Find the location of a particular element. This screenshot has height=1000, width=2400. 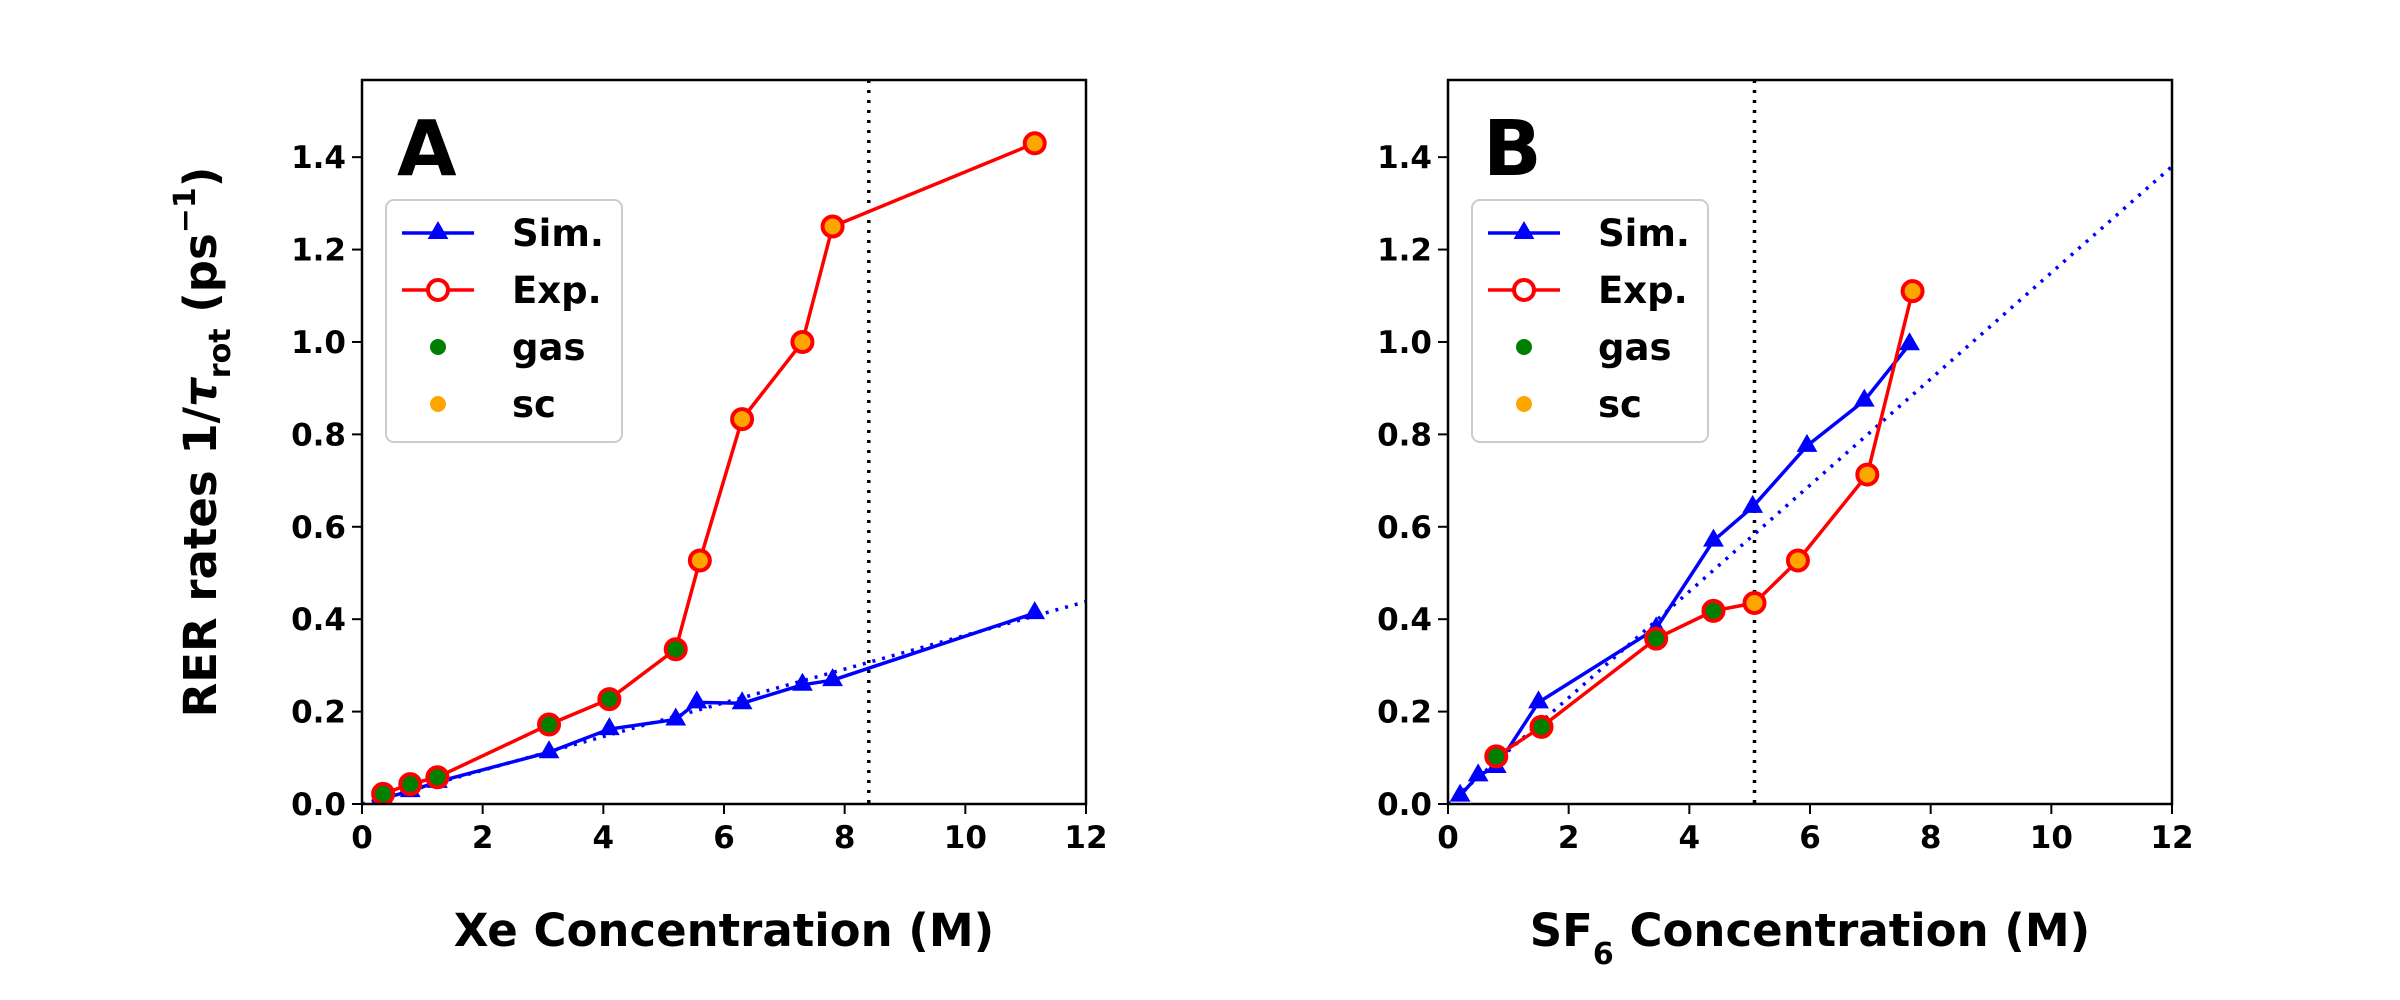

legend-frame is located at coordinates (504, 321).